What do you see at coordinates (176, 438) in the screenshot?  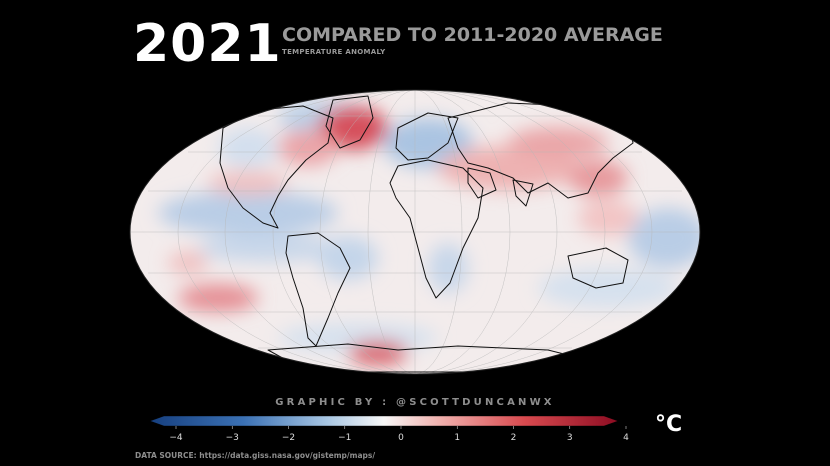 I see `colorbar-tick-label: −4` at bounding box center [176, 438].